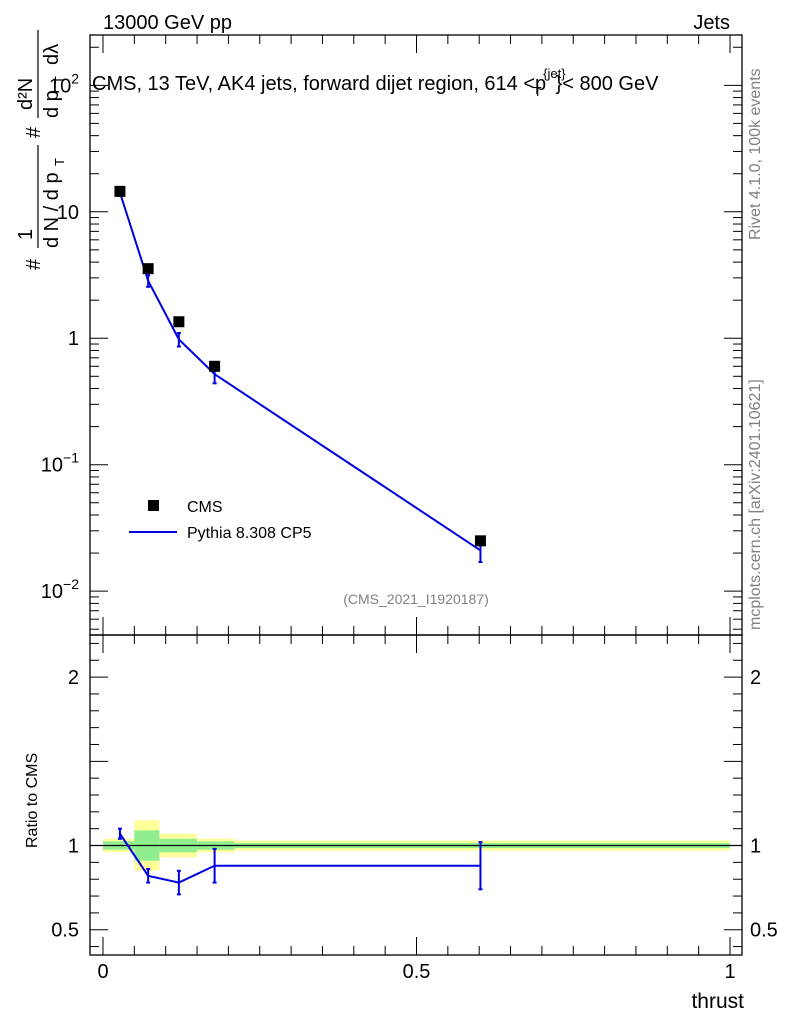  I want to click on ratio-tick-label: 2, so click(73, 678).